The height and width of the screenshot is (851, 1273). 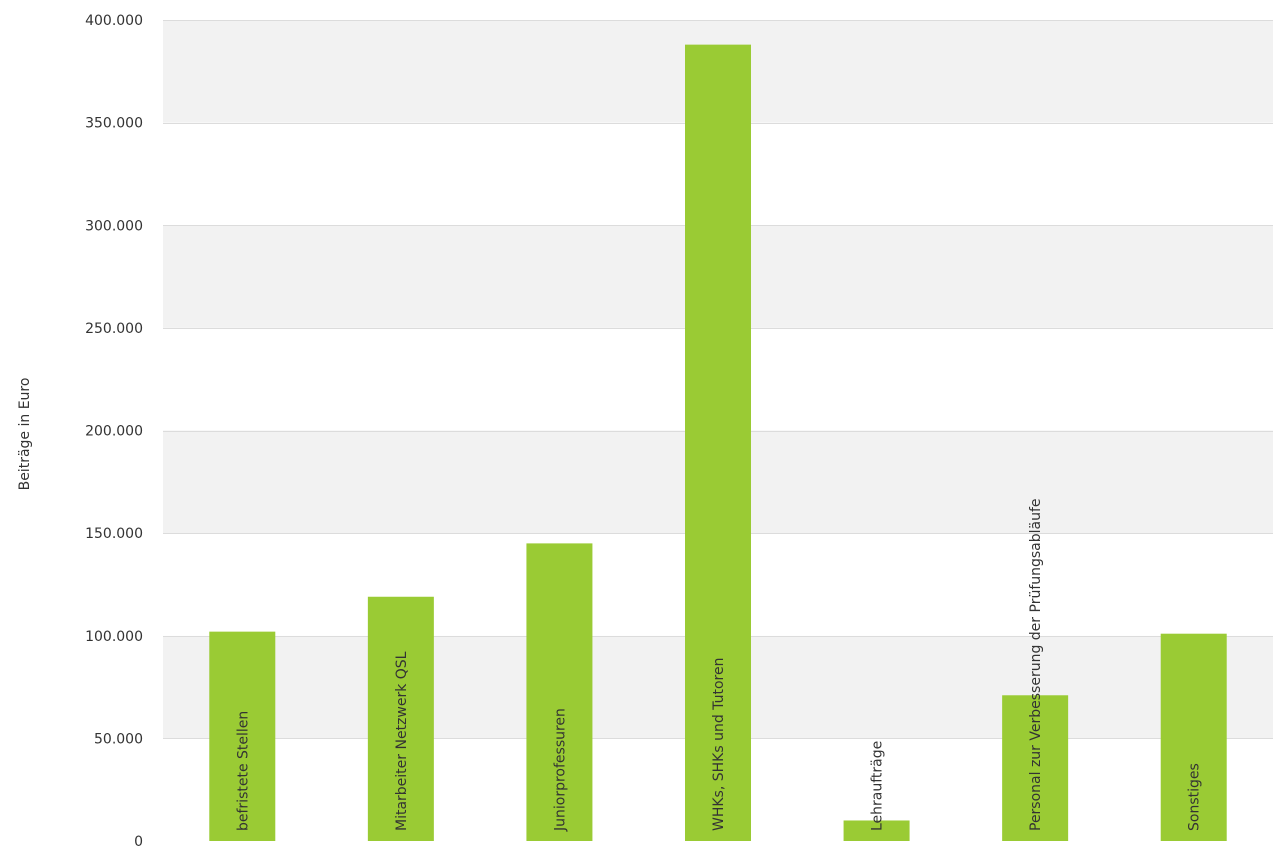 What do you see at coordinates (114, 637) in the screenshot?
I see `y-tick-label: 100.000` at bounding box center [114, 637].